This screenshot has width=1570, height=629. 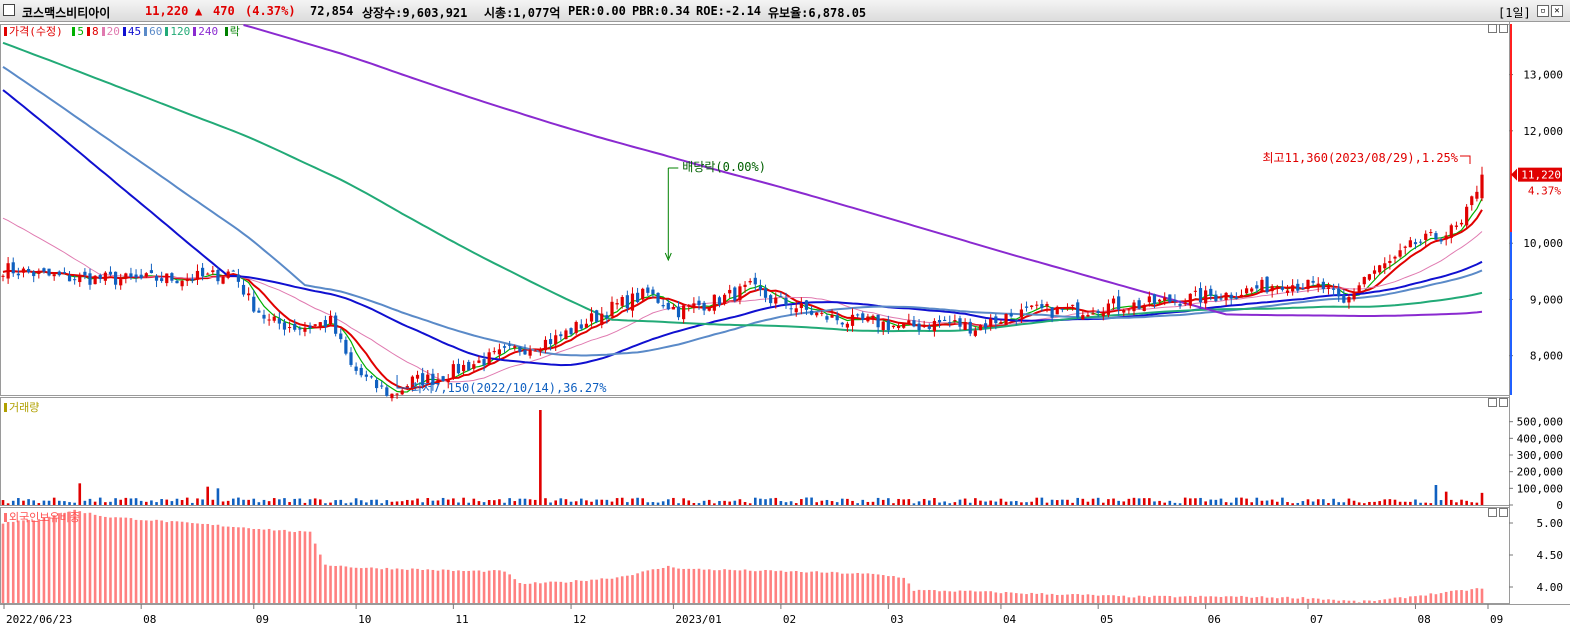 What do you see at coordinates (1492, 402) in the screenshot?
I see `volume-panel-minimize-button` at bounding box center [1492, 402].